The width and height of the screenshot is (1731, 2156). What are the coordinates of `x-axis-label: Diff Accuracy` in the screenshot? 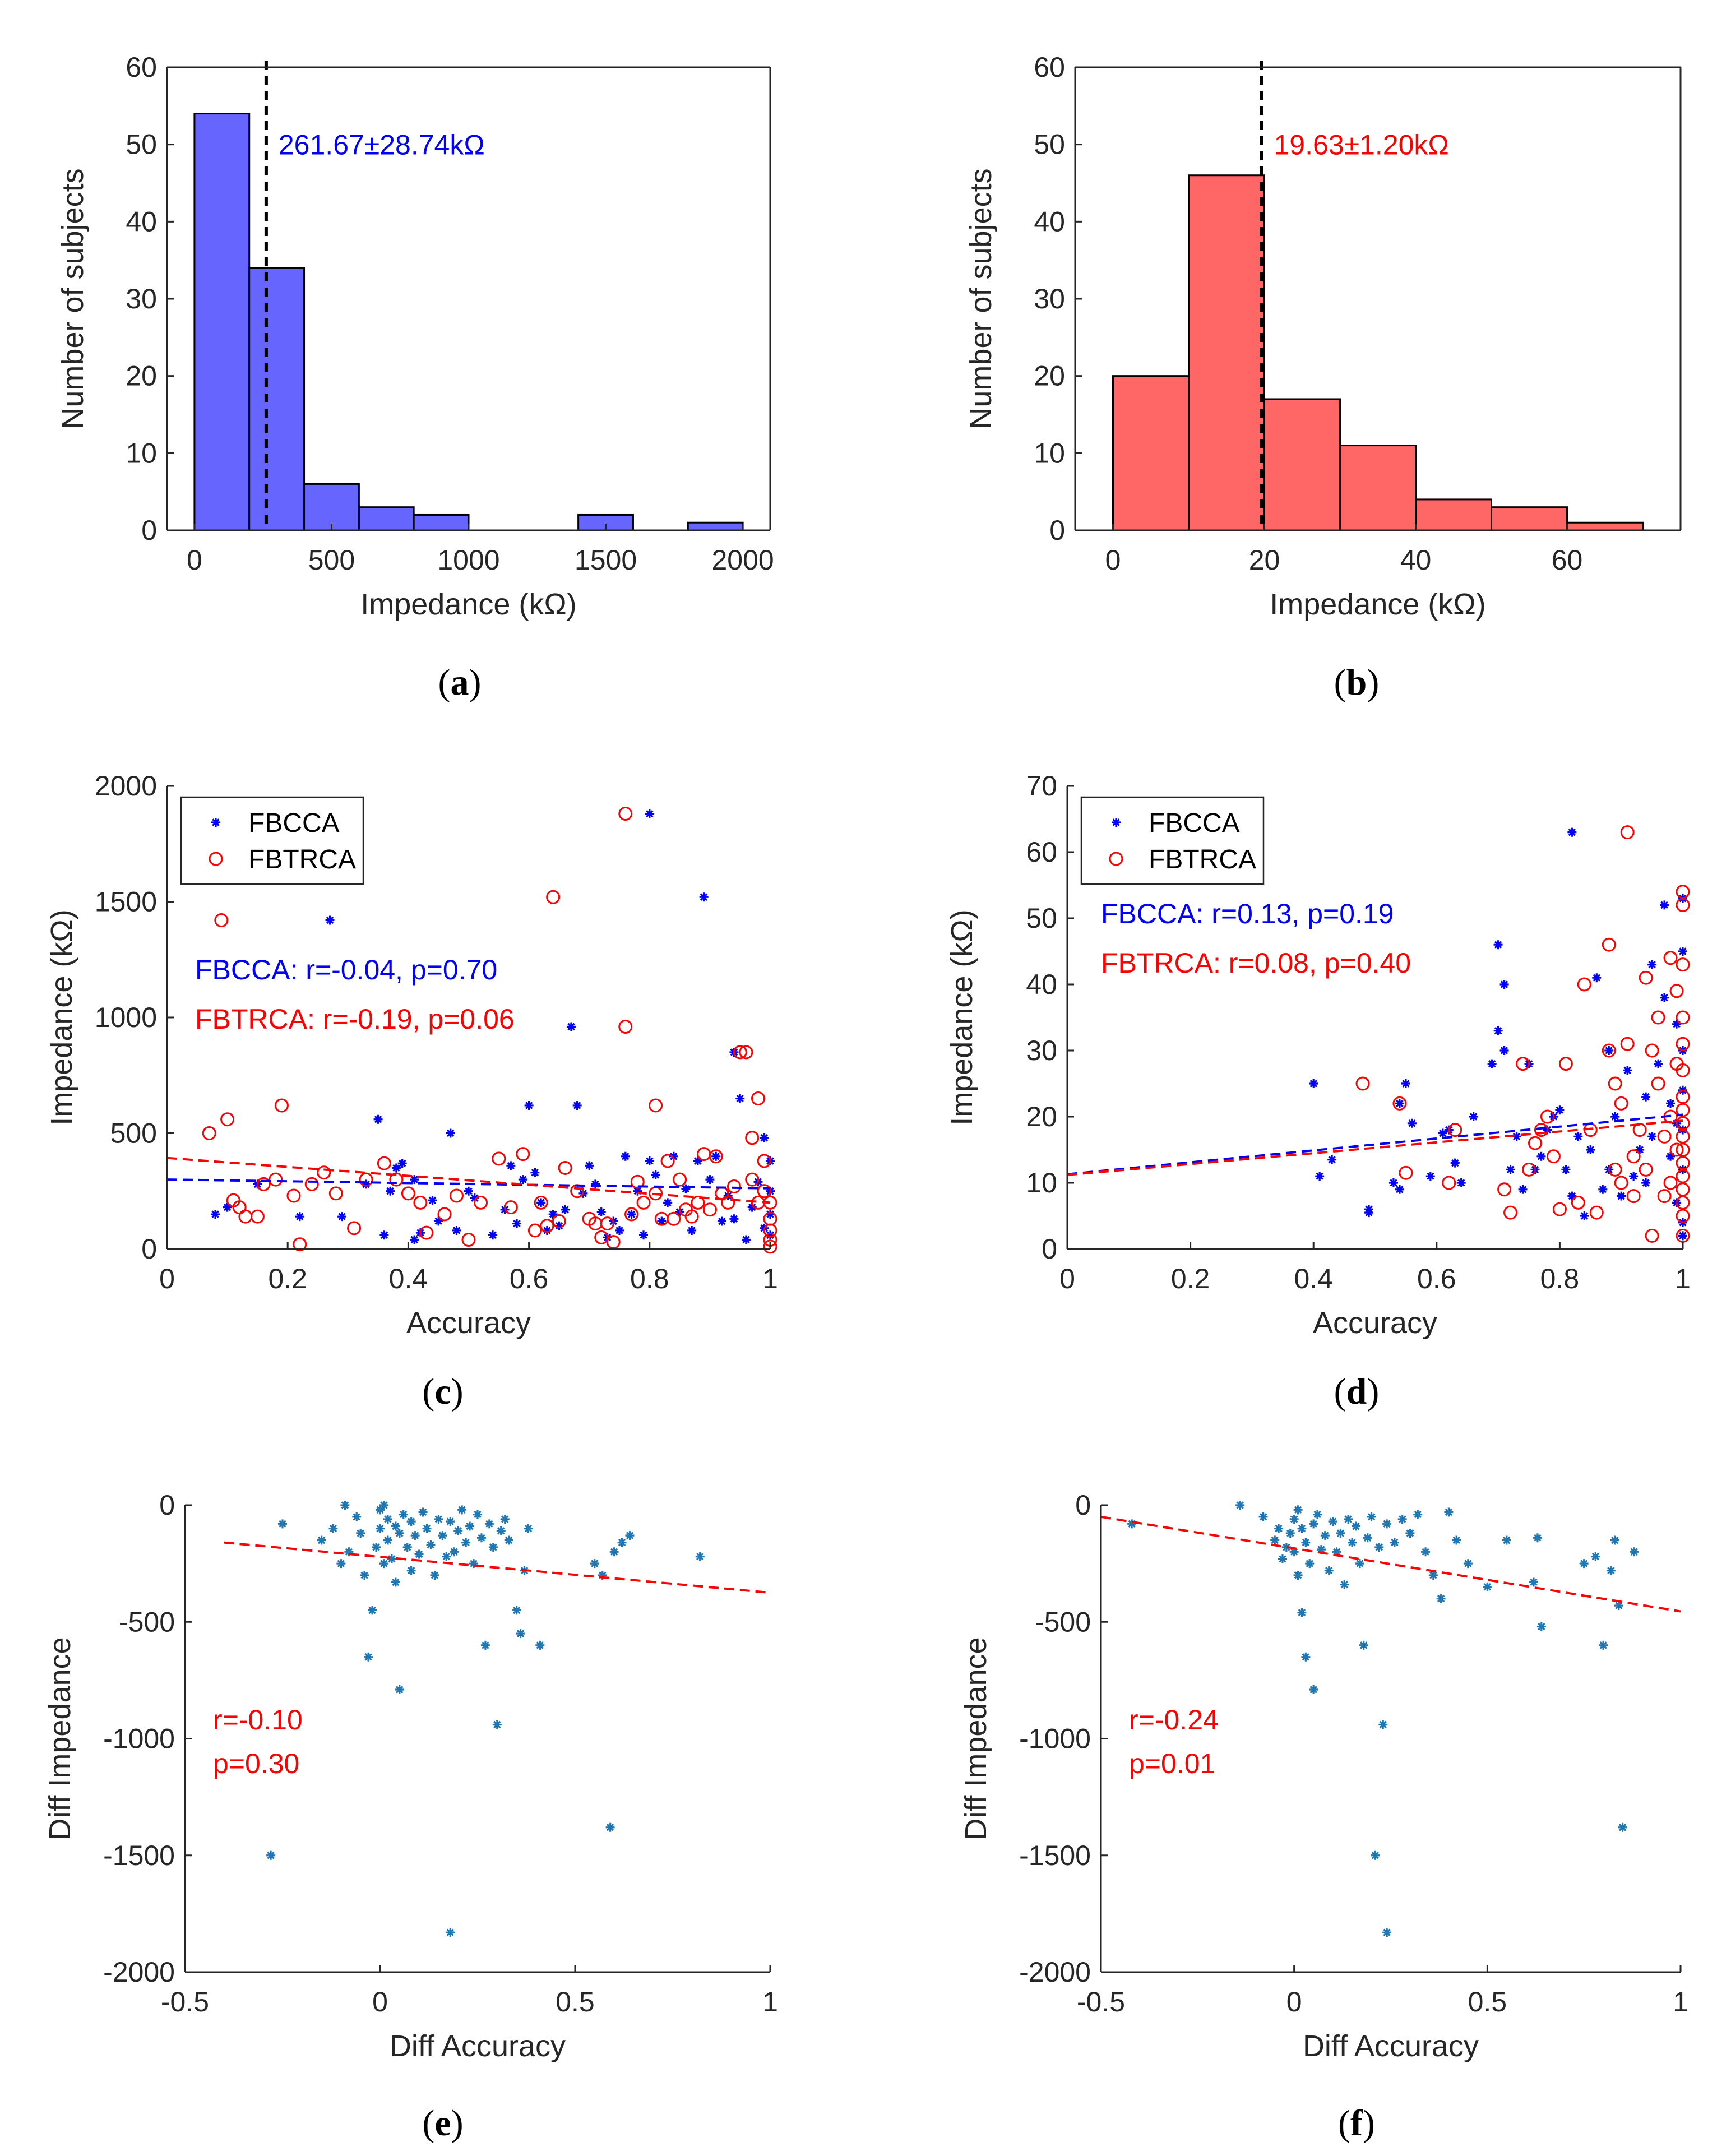 It's located at (478, 2046).